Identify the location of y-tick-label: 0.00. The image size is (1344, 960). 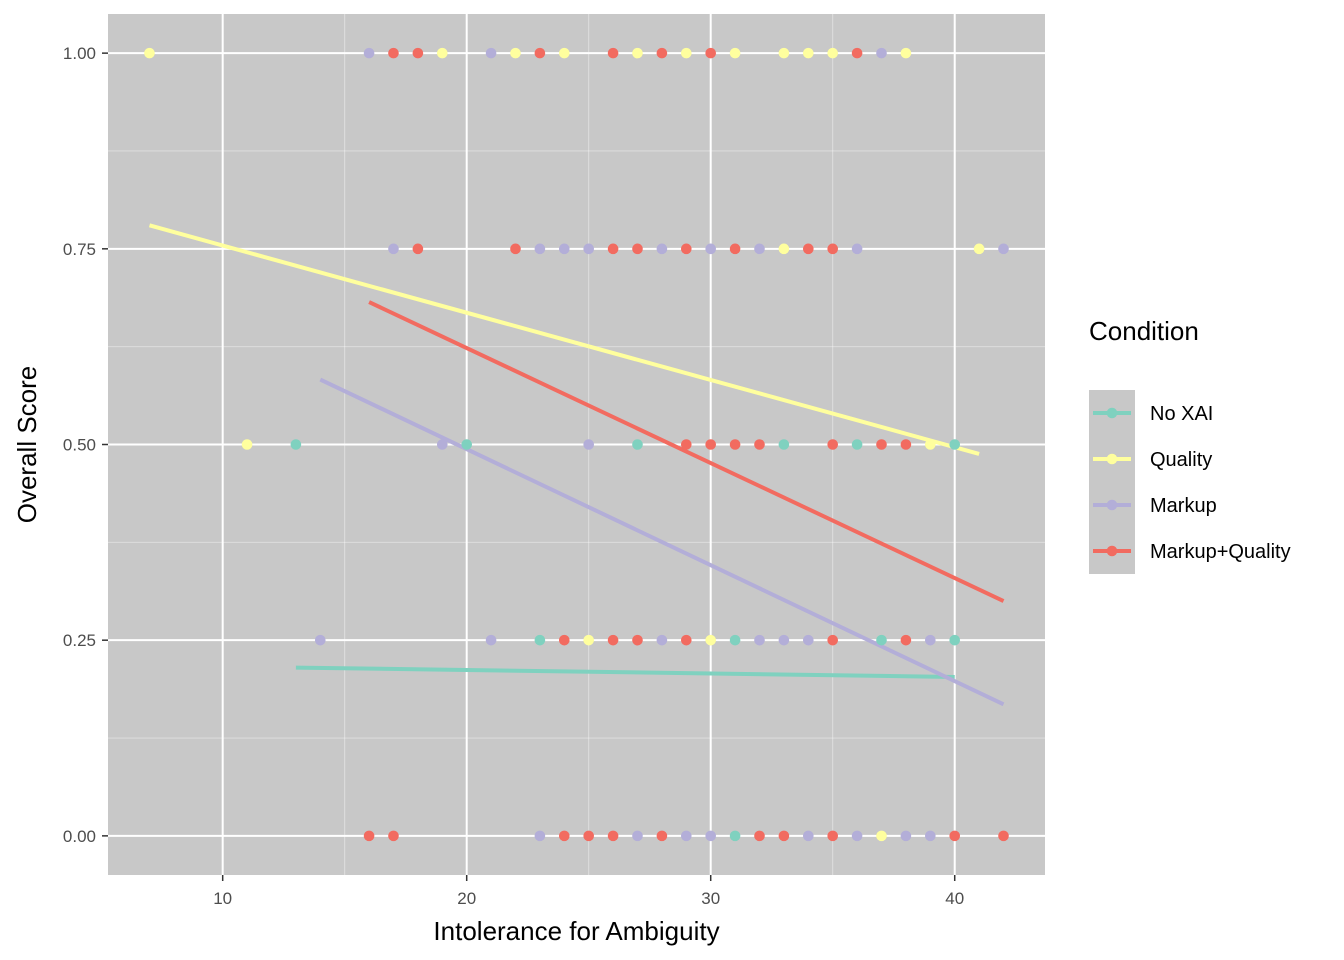
(79, 836).